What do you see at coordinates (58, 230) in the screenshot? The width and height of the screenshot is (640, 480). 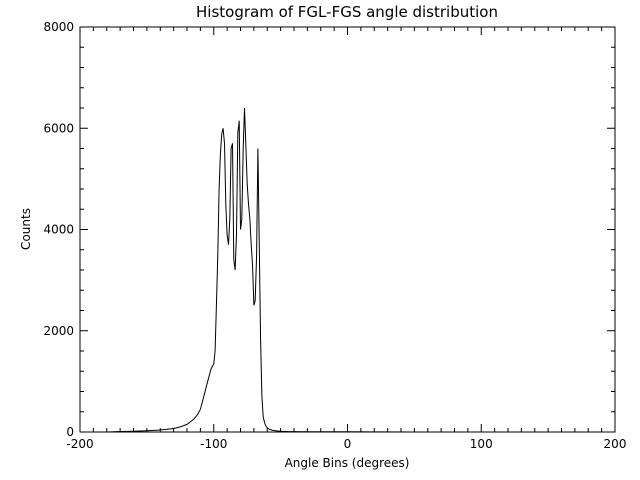 I see `y-tick-label: 4000` at bounding box center [58, 230].